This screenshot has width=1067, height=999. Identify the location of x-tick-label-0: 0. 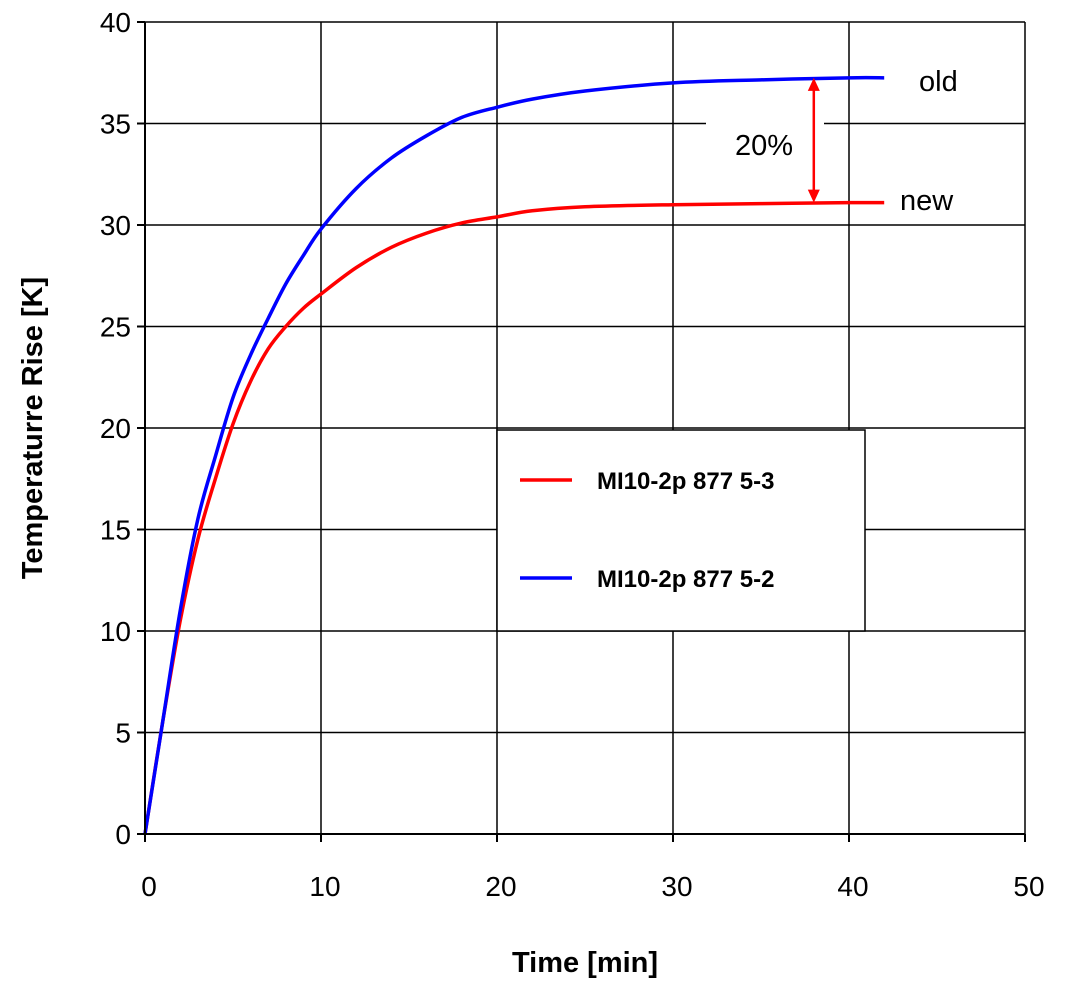
(149, 886).